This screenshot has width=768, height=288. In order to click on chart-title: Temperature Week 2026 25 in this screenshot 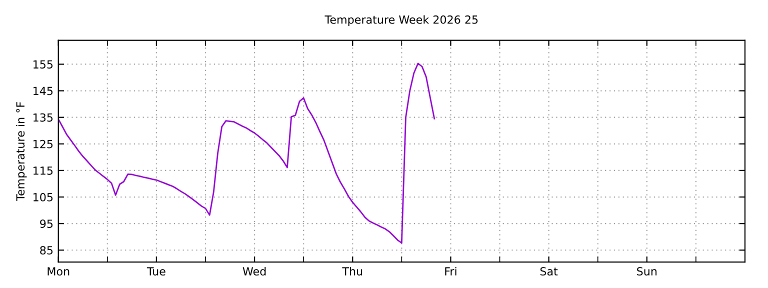, I will do `click(401, 20)`.